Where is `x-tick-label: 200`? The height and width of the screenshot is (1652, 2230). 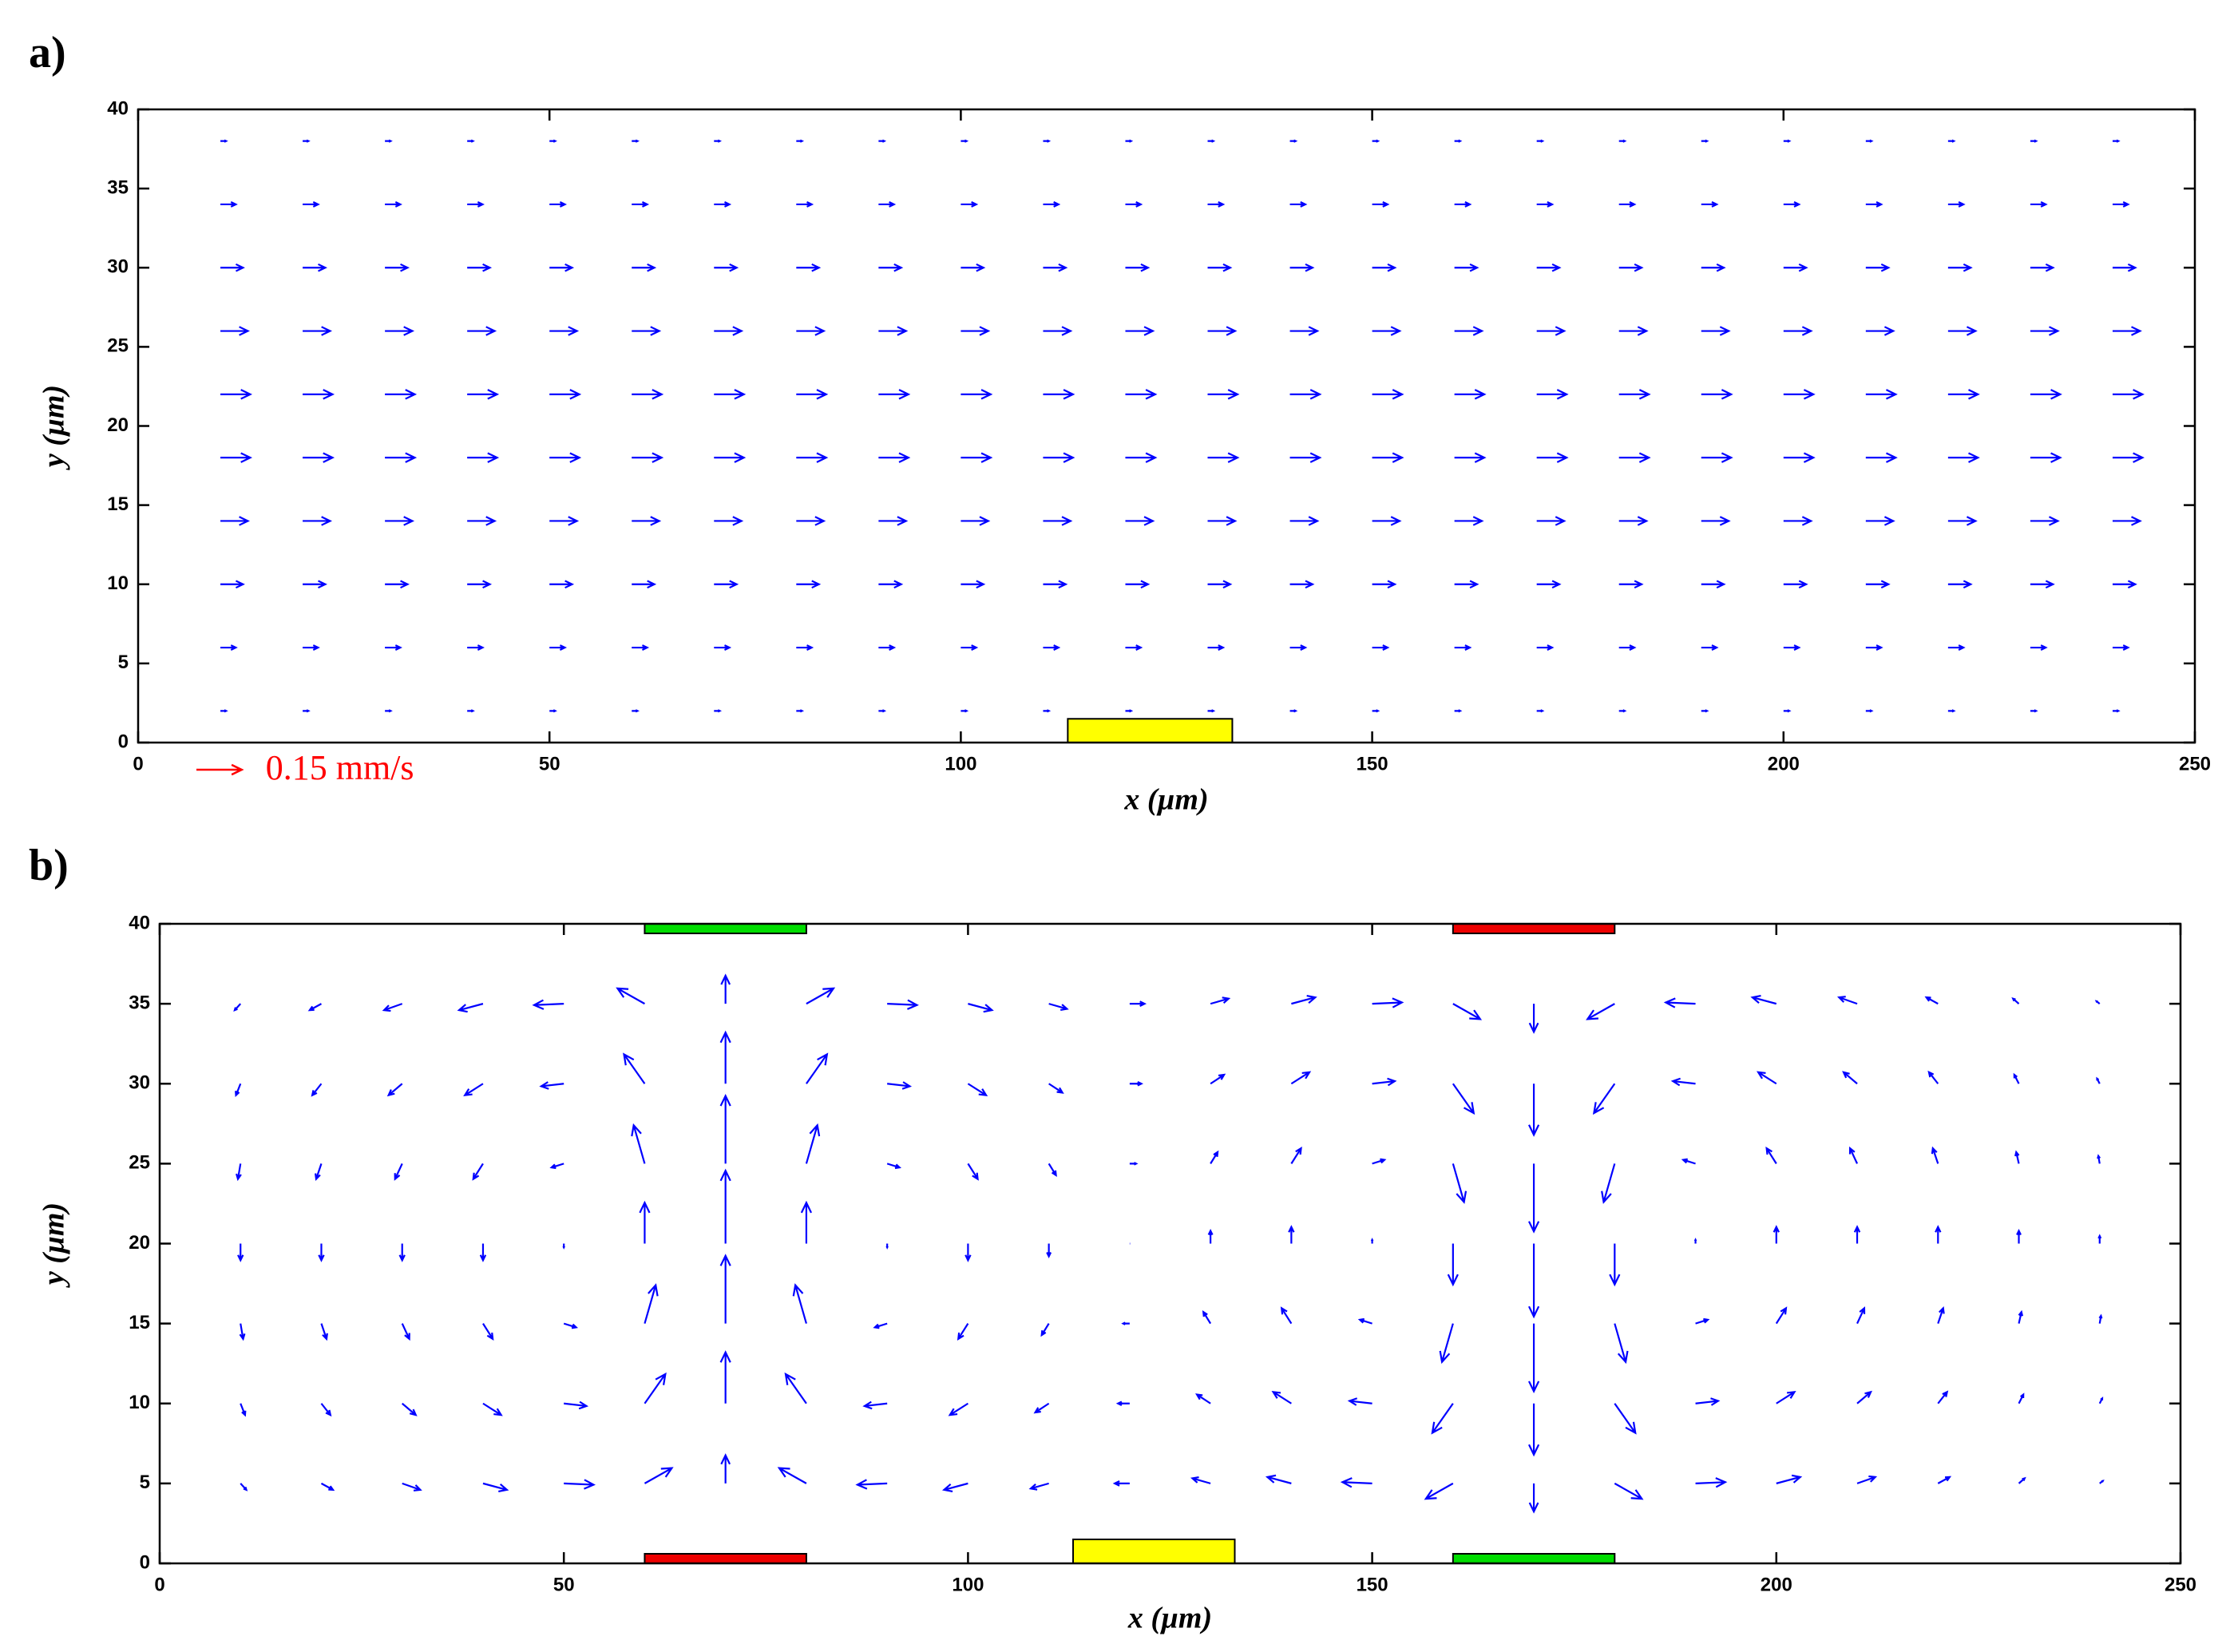
x-tick-label: 200 is located at coordinates (1784, 763).